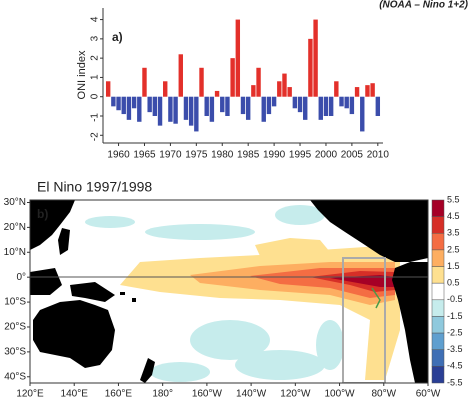  I want to click on y-tick-label: -2, so click(95, 136).